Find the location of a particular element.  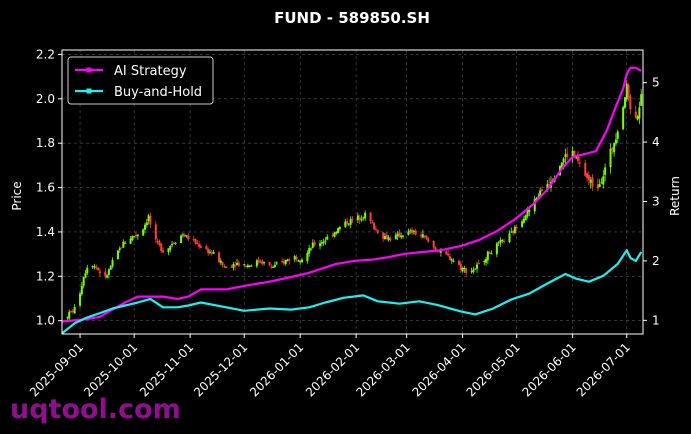

watermark: uqtool.com is located at coordinates (95, 409).